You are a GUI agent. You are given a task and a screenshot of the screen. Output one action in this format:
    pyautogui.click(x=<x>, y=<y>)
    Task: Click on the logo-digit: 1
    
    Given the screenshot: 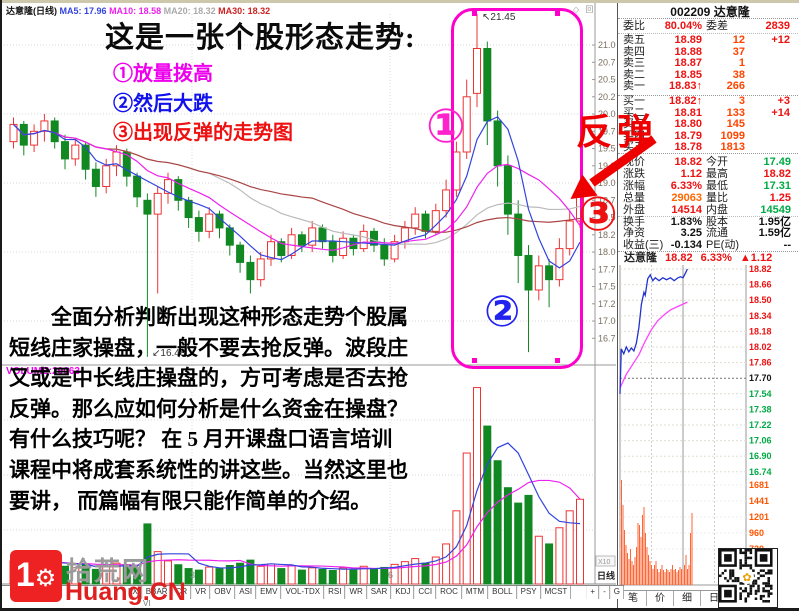 What is the action you would take?
    pyautogui.click(x=25, y=575)
    